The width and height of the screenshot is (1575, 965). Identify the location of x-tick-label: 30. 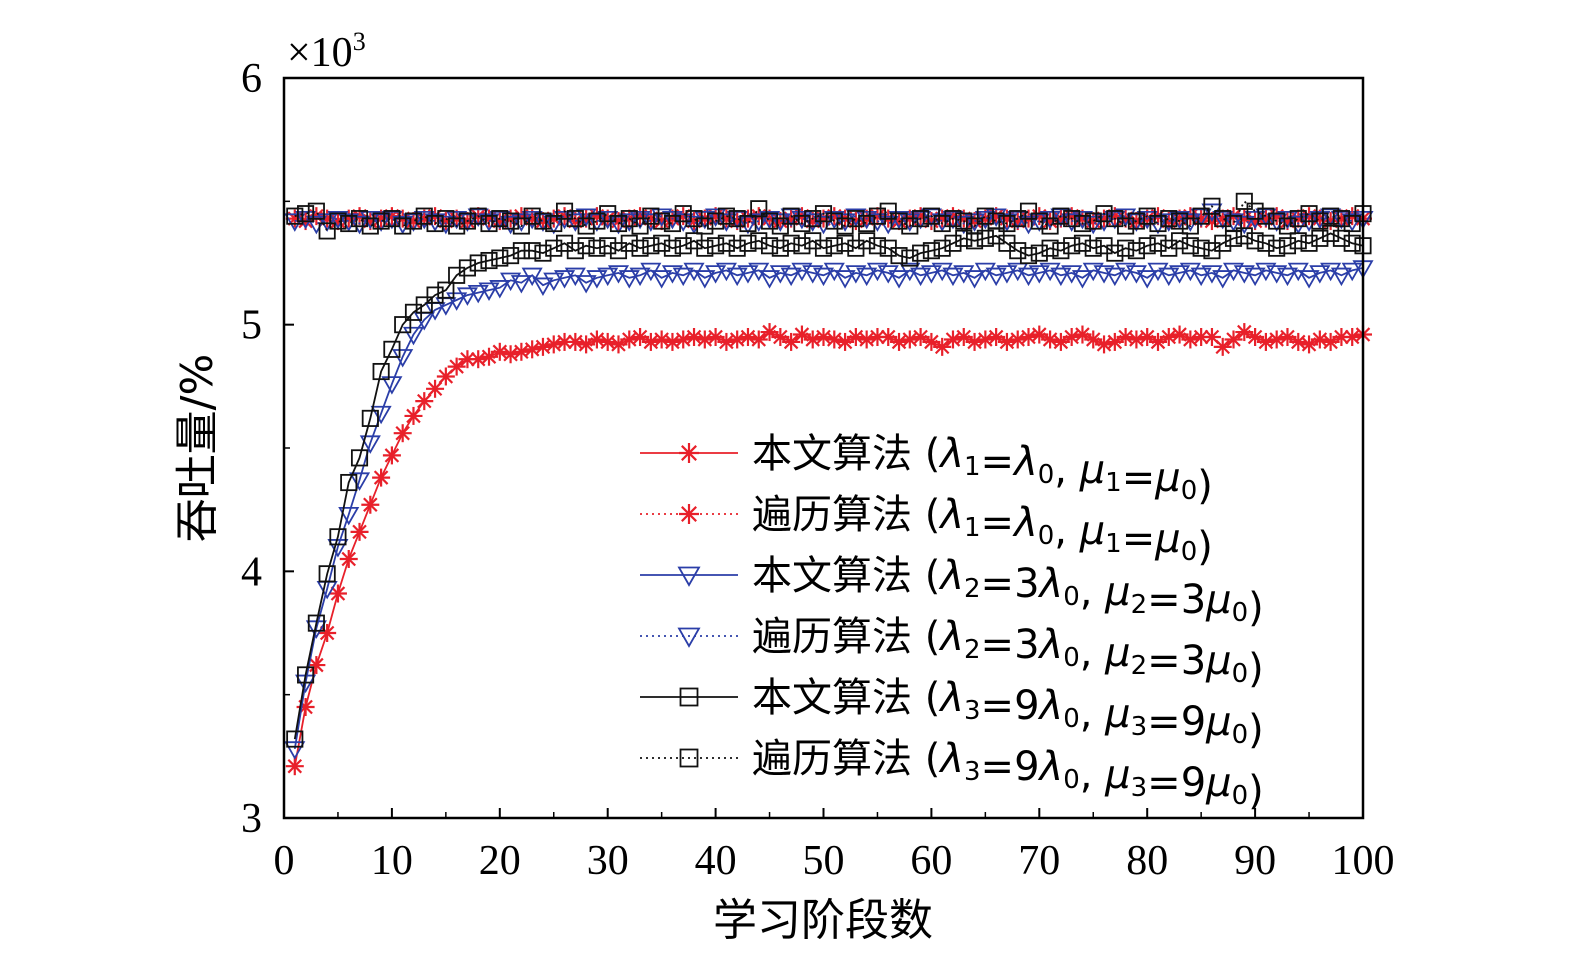
(608, 861).